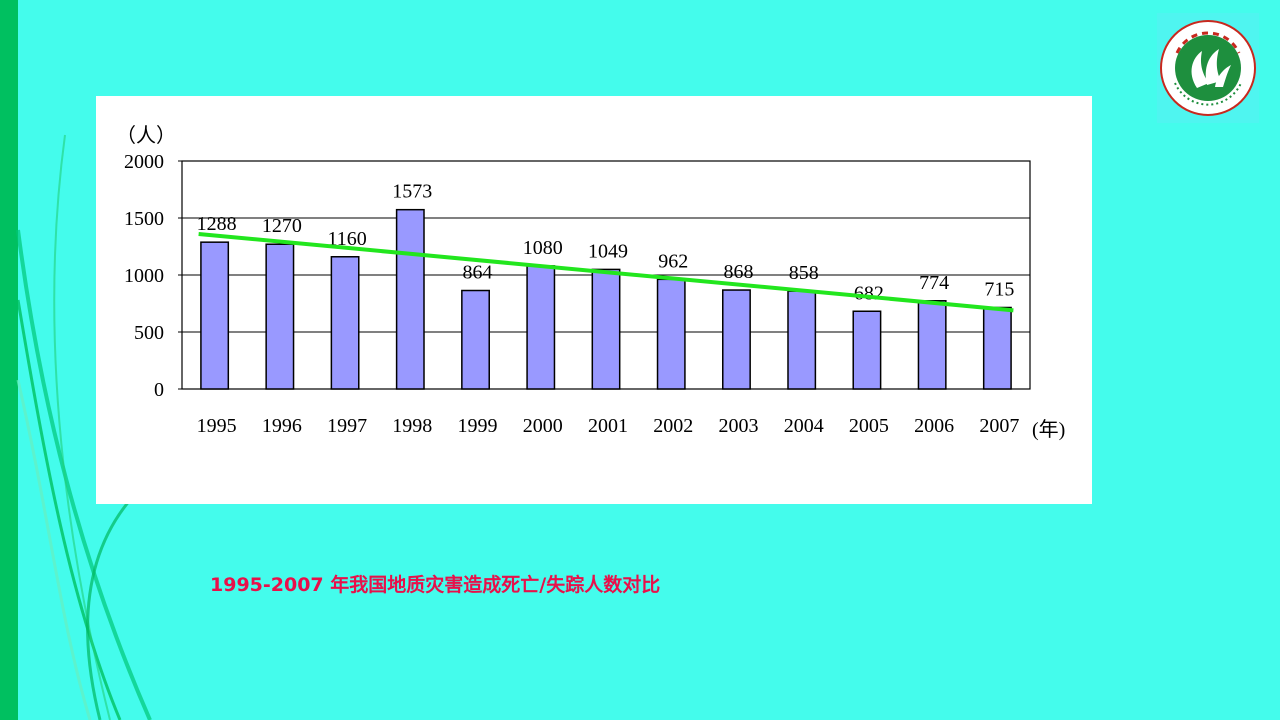 Image resolution: width=1280 pixels, height=720 pixels. What do you see at coordinates (608, 251) in the screenshot?
I see `data-label-2001: 1049` at bounding box center [608, 251].